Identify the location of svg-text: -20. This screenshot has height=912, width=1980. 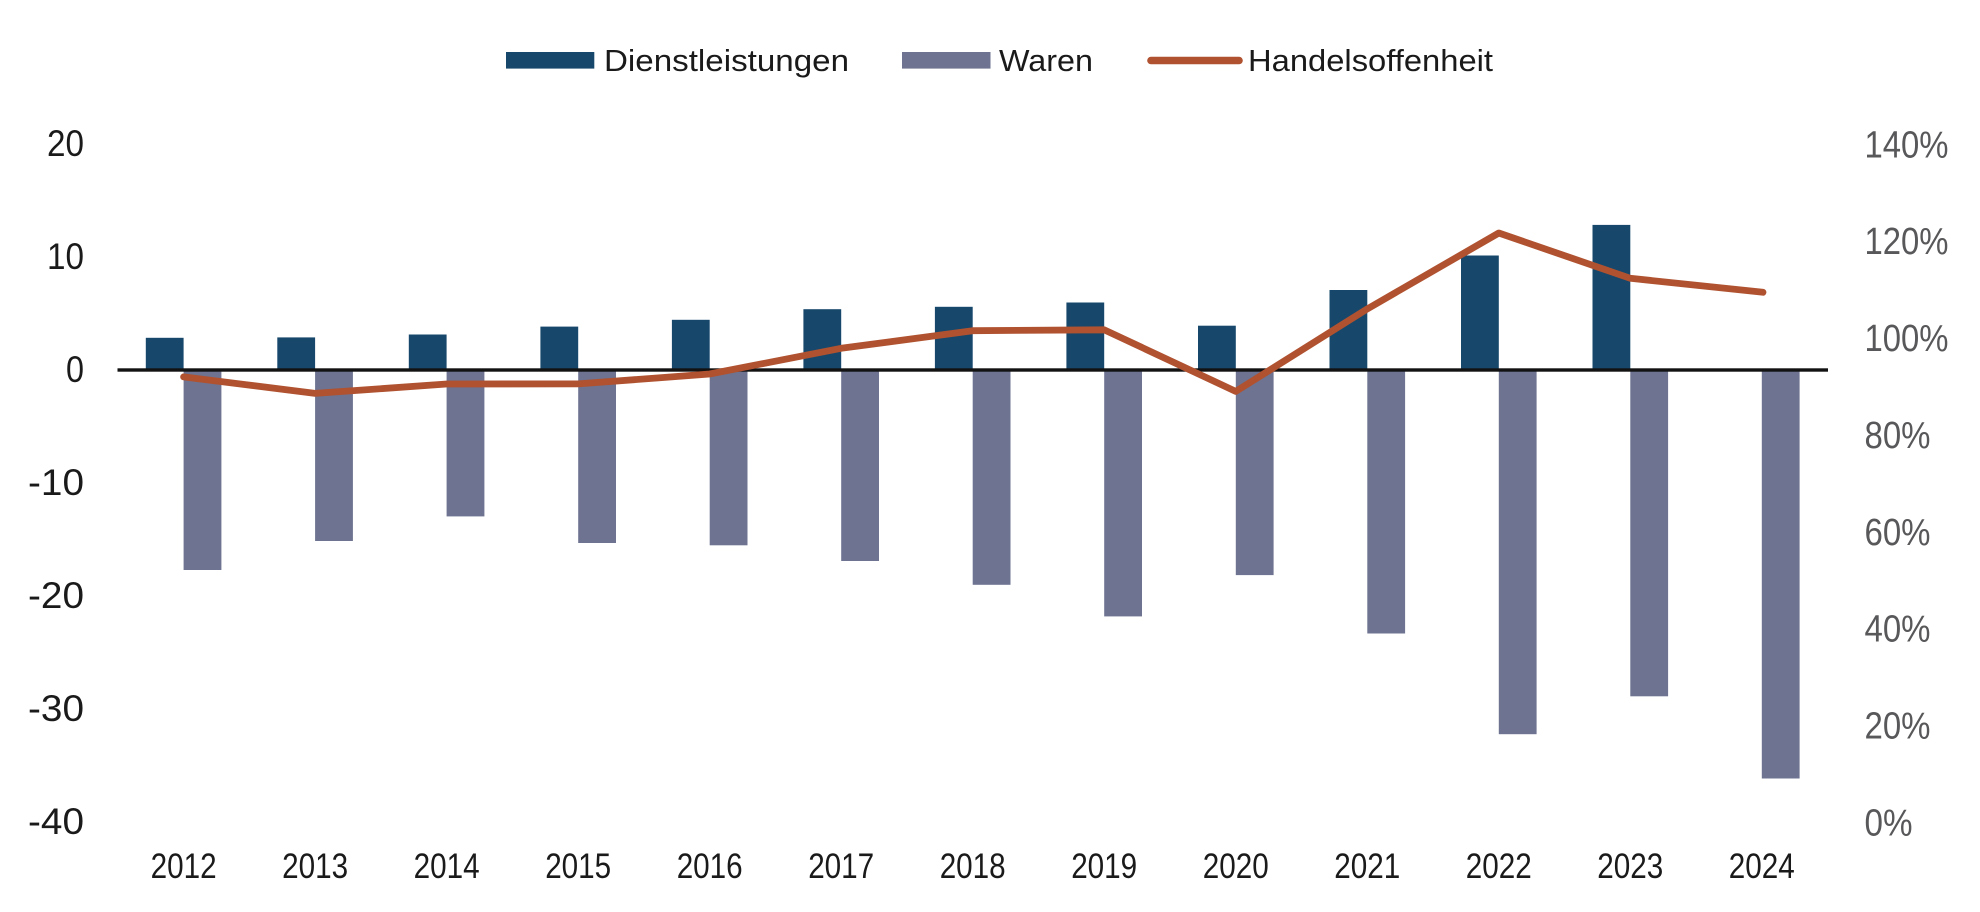
(56, 595).